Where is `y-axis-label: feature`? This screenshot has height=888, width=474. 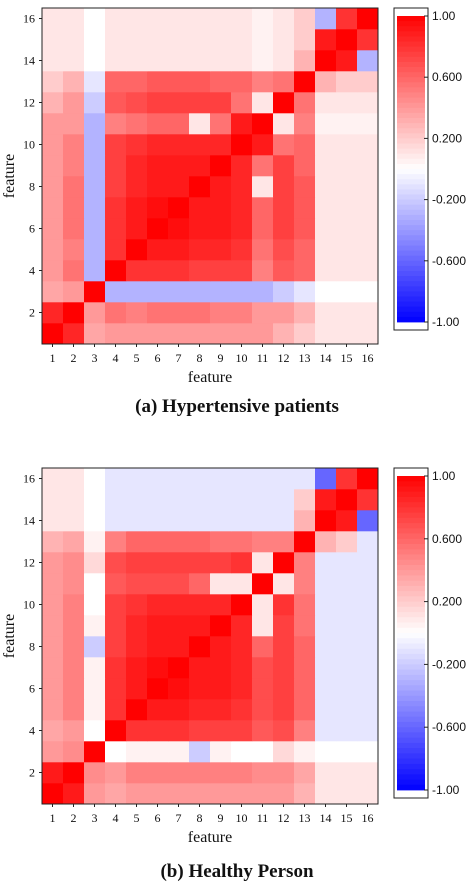 y-axis-label: feature is located at coordinates (9, 636).